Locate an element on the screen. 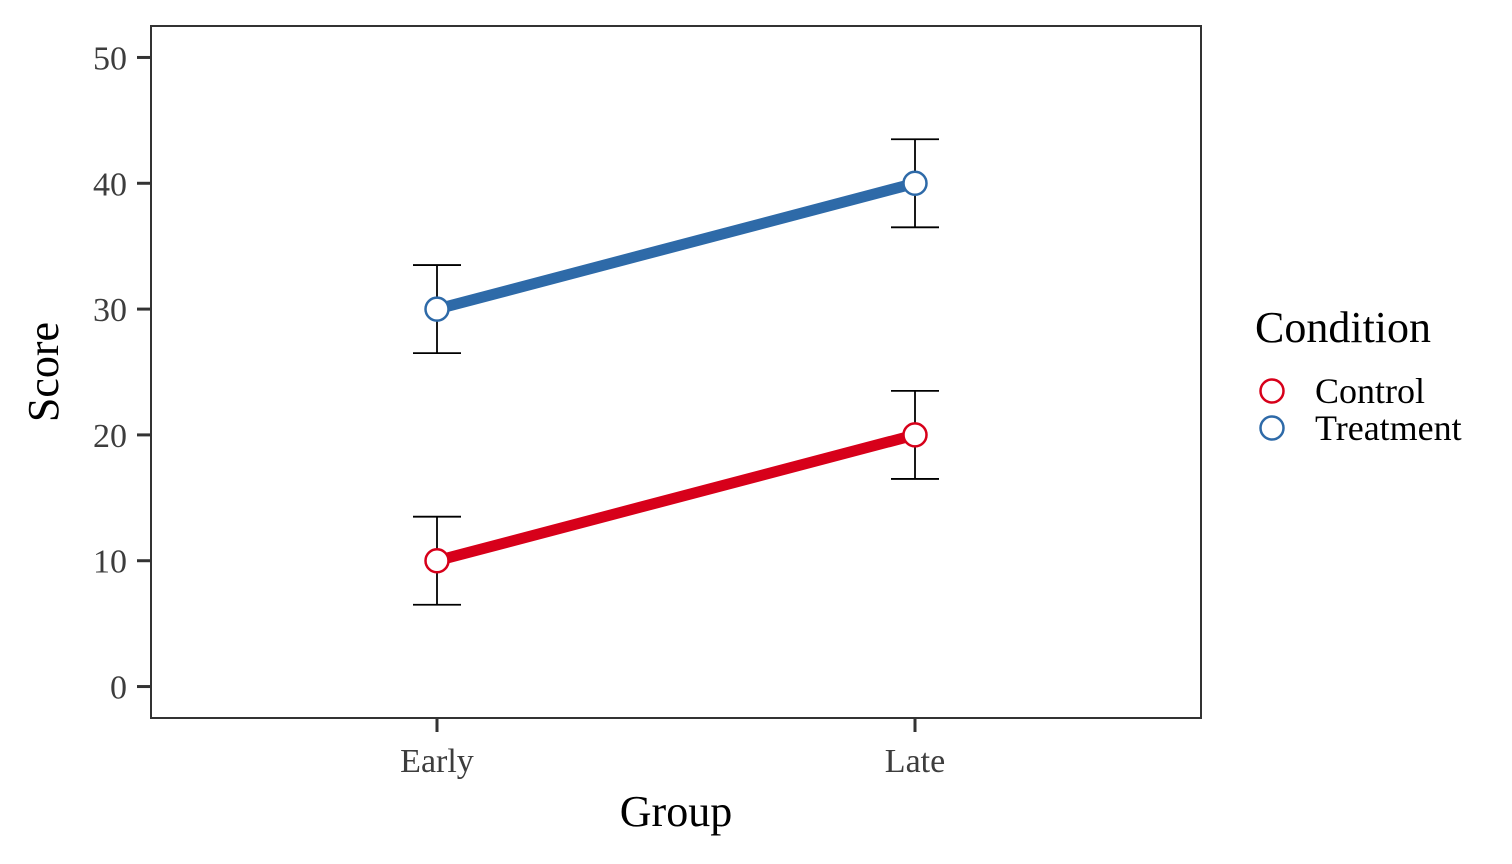  series-lines is located at coordinates (676, 372).